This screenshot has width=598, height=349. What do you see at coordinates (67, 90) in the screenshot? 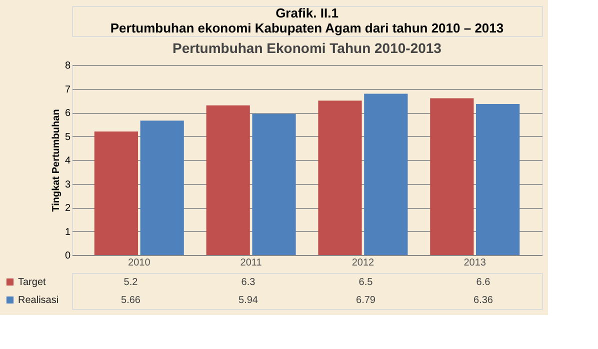
I see `y-tick-label: 7` at bounding box center [67, 90].